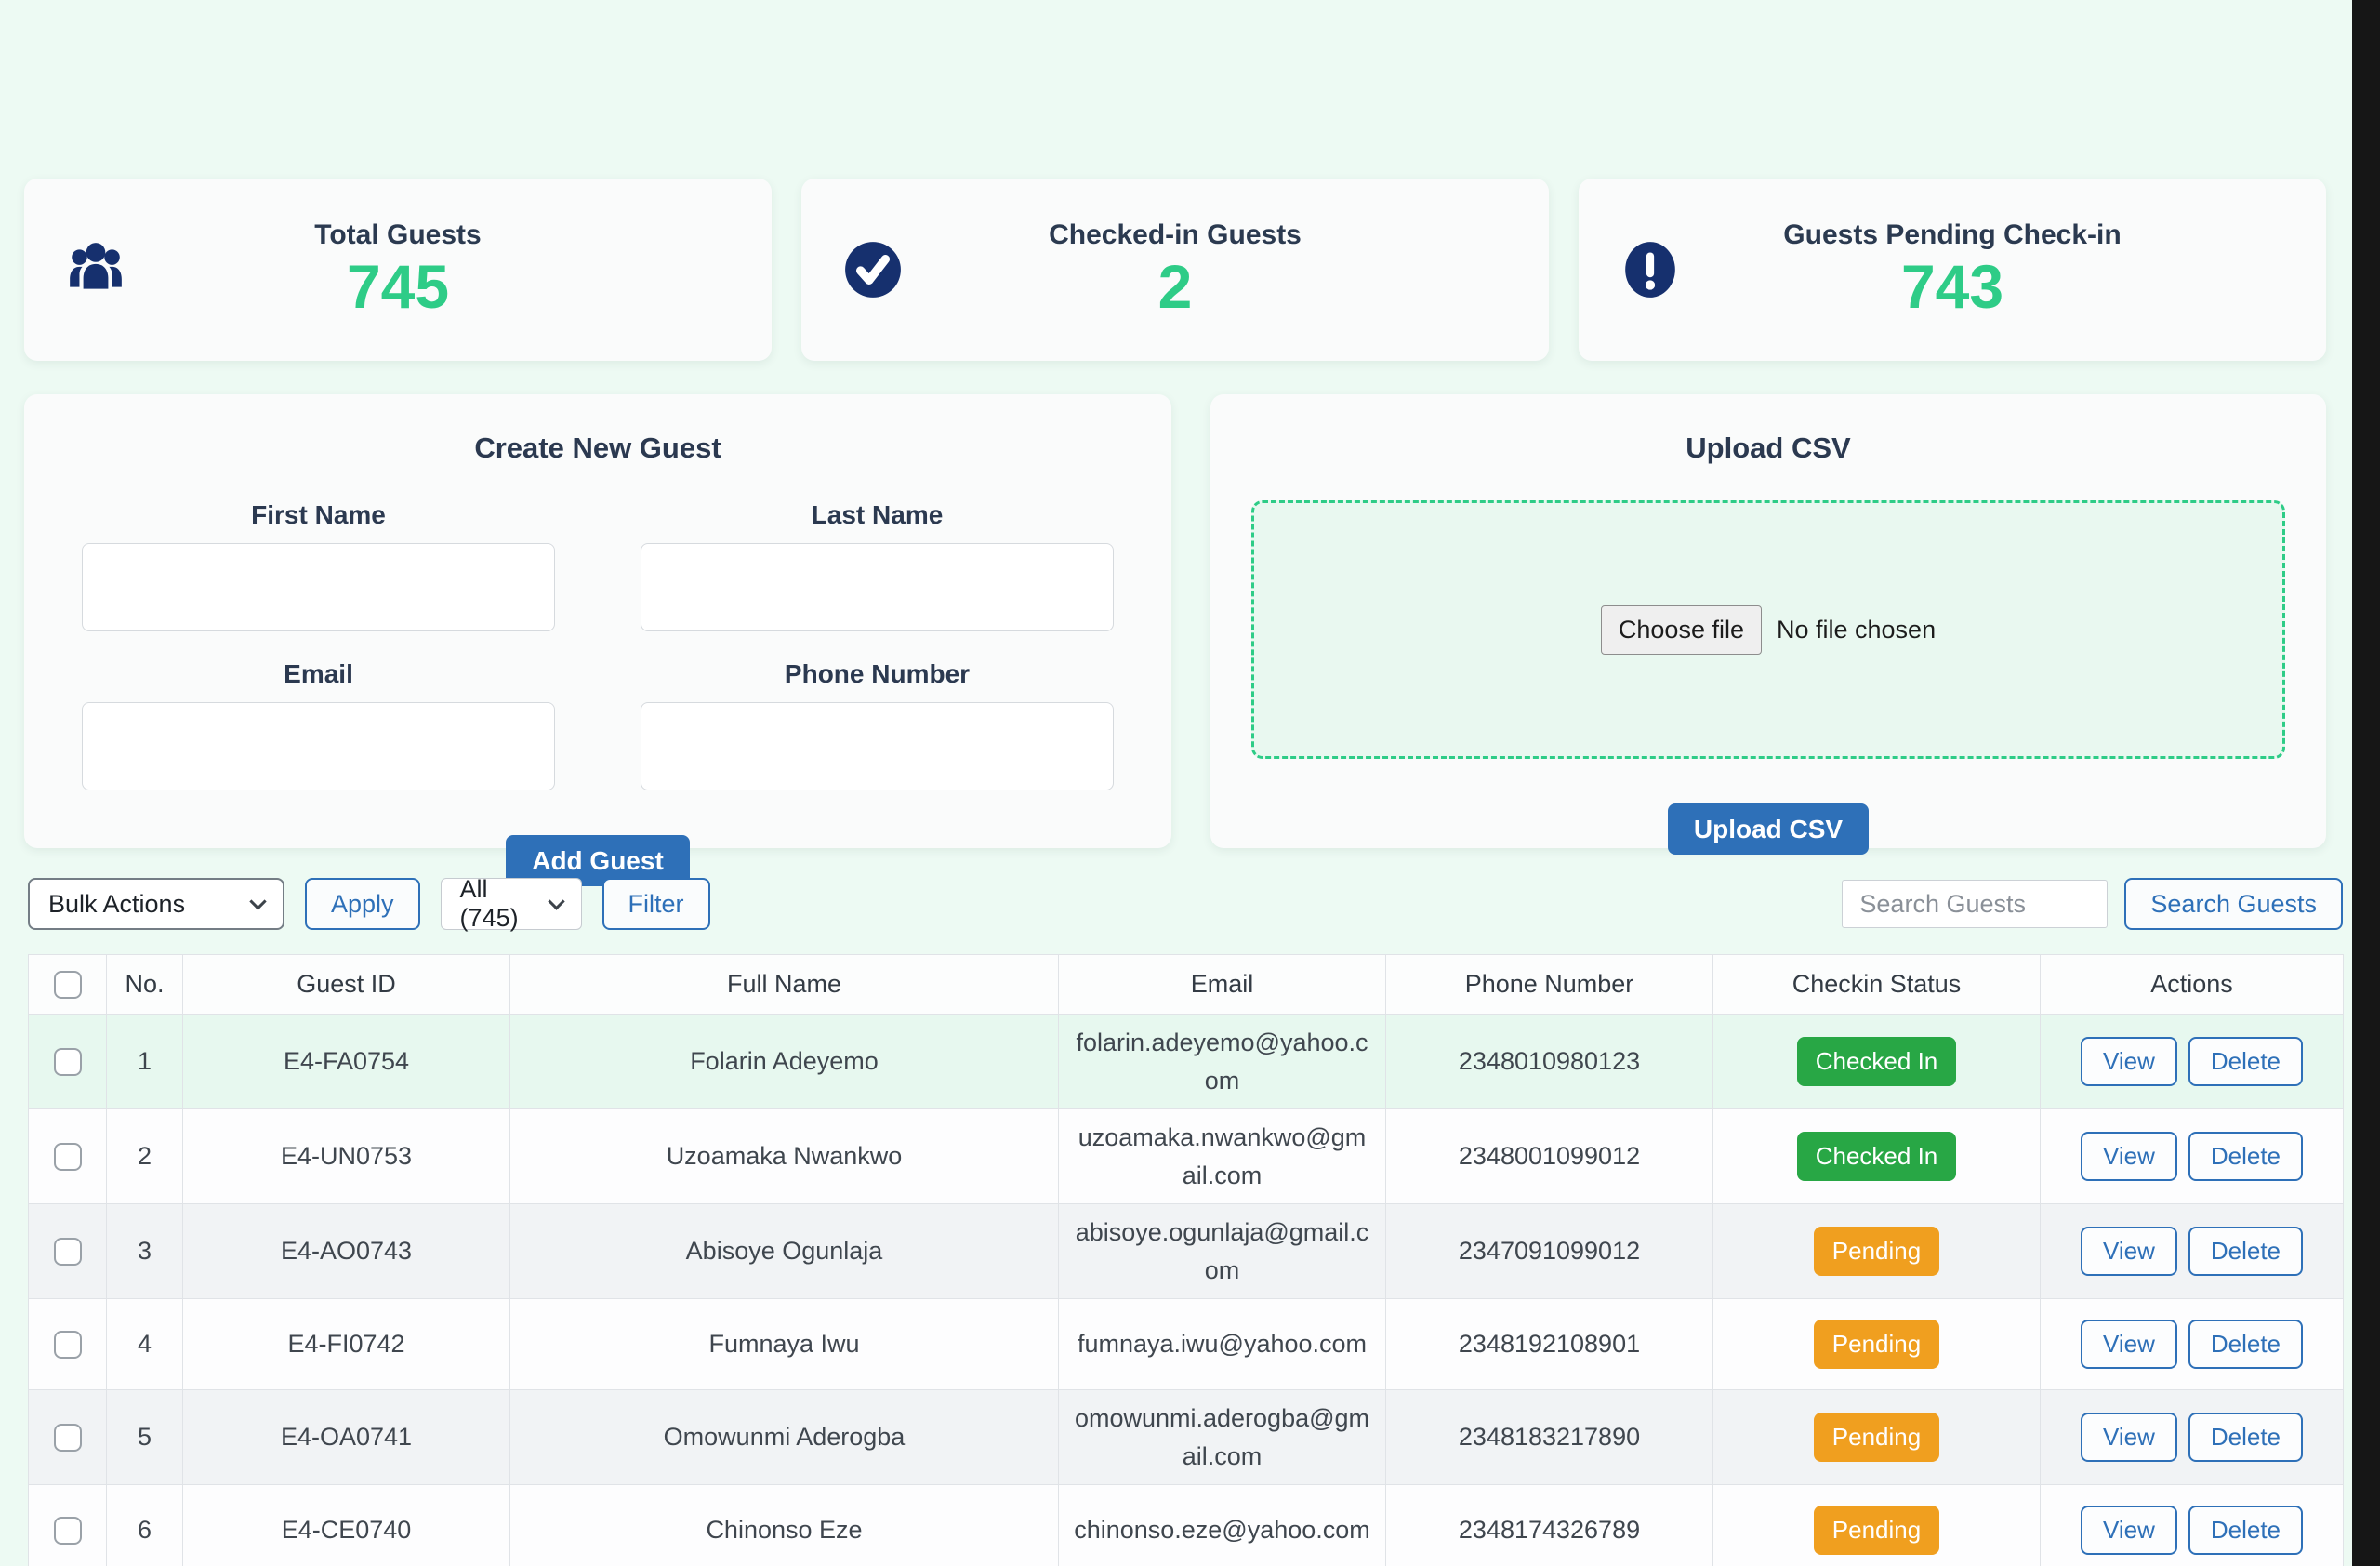  Describe the element at coordinates (489, 903) in the screenshot. I see `filter-select-value: All (745)` at that location.